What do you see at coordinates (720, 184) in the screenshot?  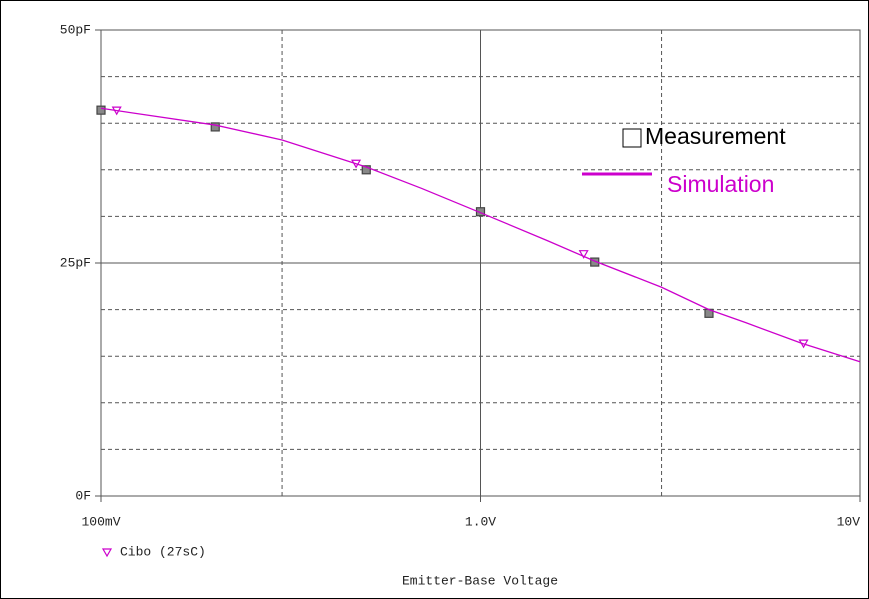 I see `legend-label: Simulation` at bounding box center [720, 184].